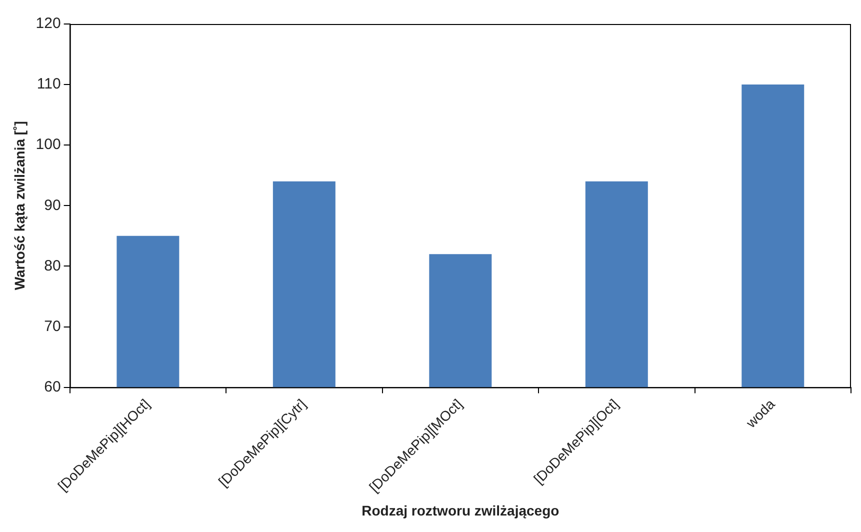 The image size is (861, 532). Describe the element at coordinates (52, 205) in the screenshot. I see `y-tick-label: 90` at that location.